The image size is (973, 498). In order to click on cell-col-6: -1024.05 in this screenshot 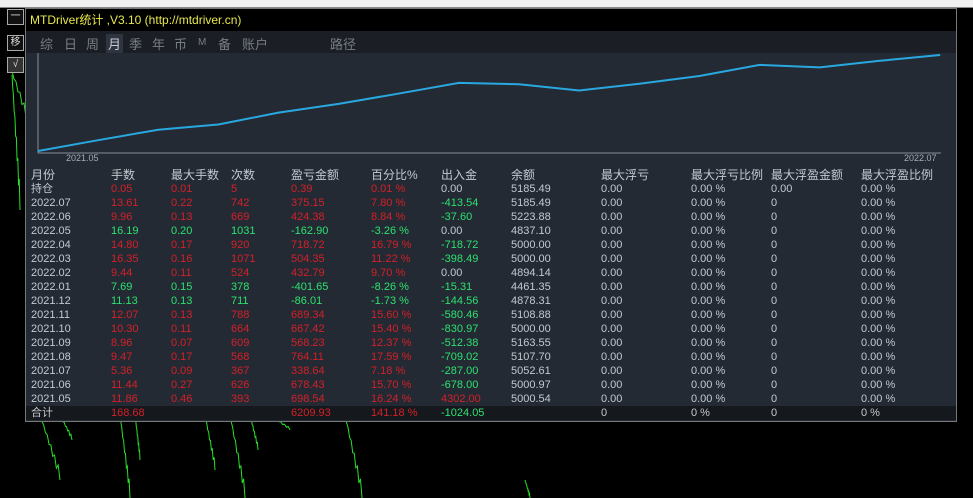, I will do `click(463, 413)`.